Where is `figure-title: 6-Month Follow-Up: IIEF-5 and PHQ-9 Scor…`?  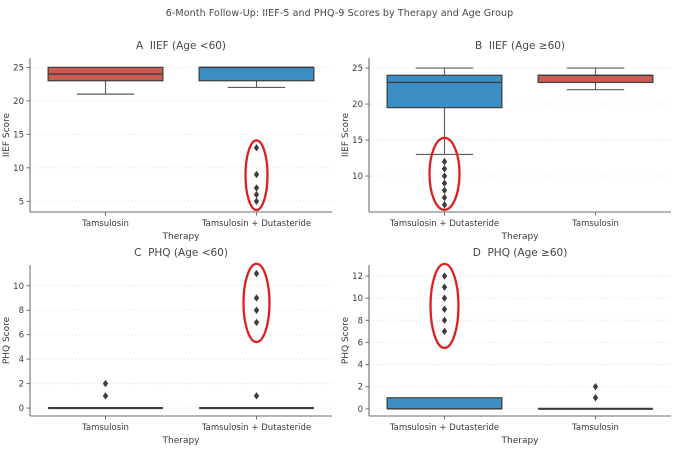 figure-title: 6-Month Follow-Up: IIEF-5 and PHQ-9 Scor… is located at coordinates (339, 13).